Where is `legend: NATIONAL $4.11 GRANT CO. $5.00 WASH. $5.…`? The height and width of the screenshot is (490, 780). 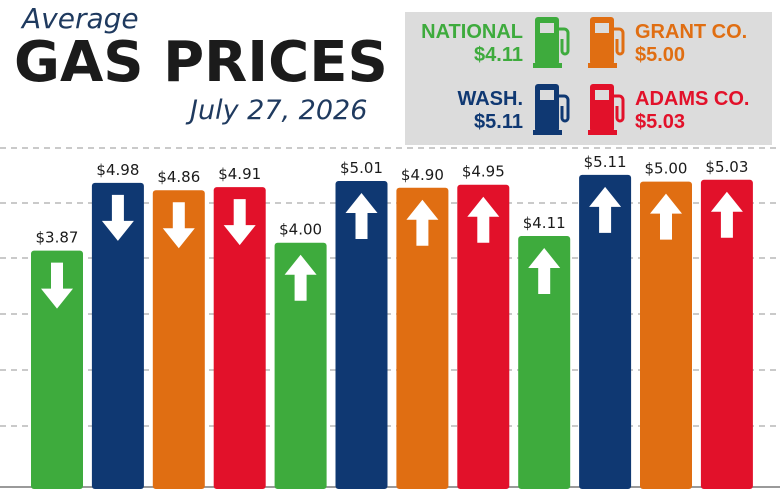 legend: NATIONAL $4.11 GRANT CO. $5.00 WASH. $5.… is located at coordinates (588, 78).